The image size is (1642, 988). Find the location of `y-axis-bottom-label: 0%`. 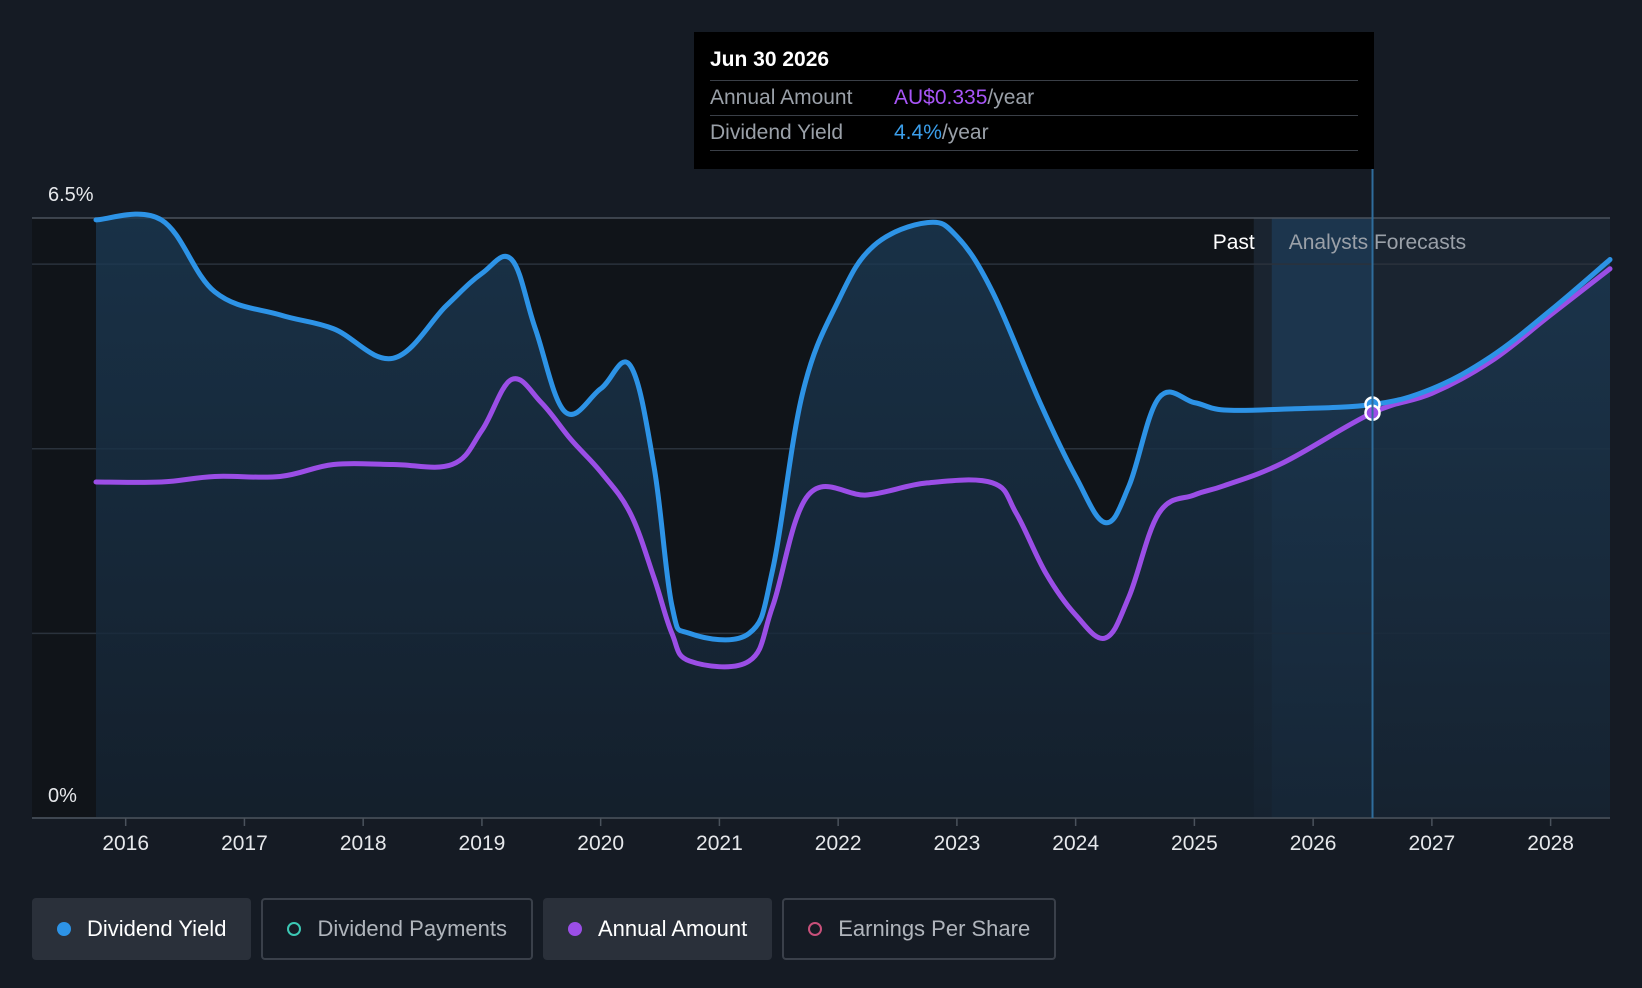

y-axis-bottom-label: 0% is located at coordinates (62, 796).